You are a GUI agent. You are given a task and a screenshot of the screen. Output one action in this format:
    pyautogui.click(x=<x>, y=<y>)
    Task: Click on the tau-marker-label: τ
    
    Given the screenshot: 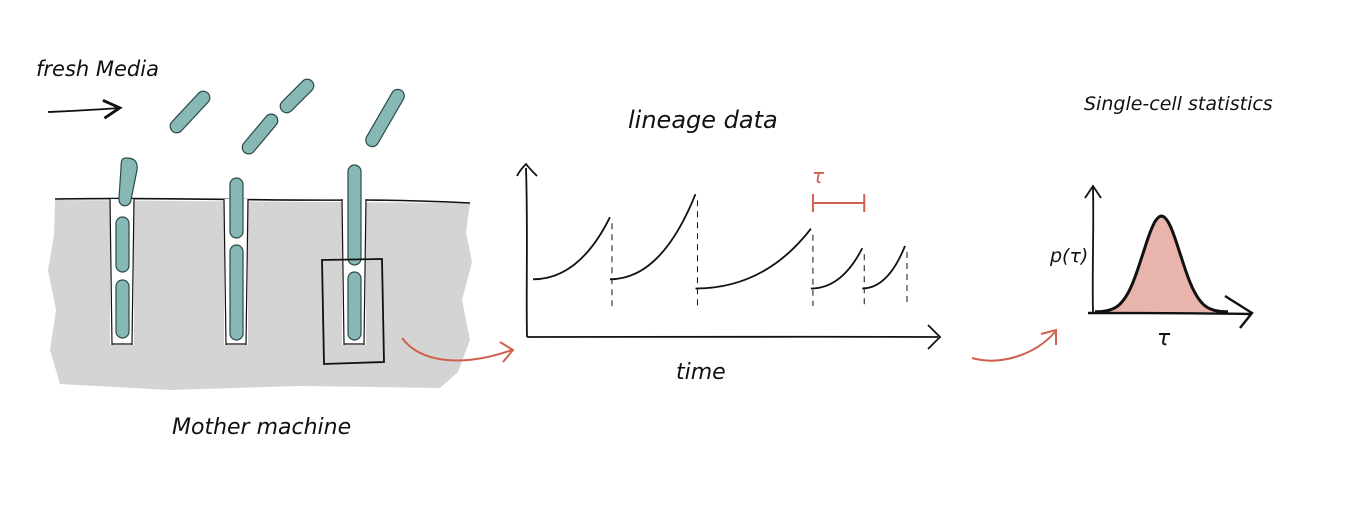 What is the action you would take?
    pyautogui.click(x=818, y=176)
    